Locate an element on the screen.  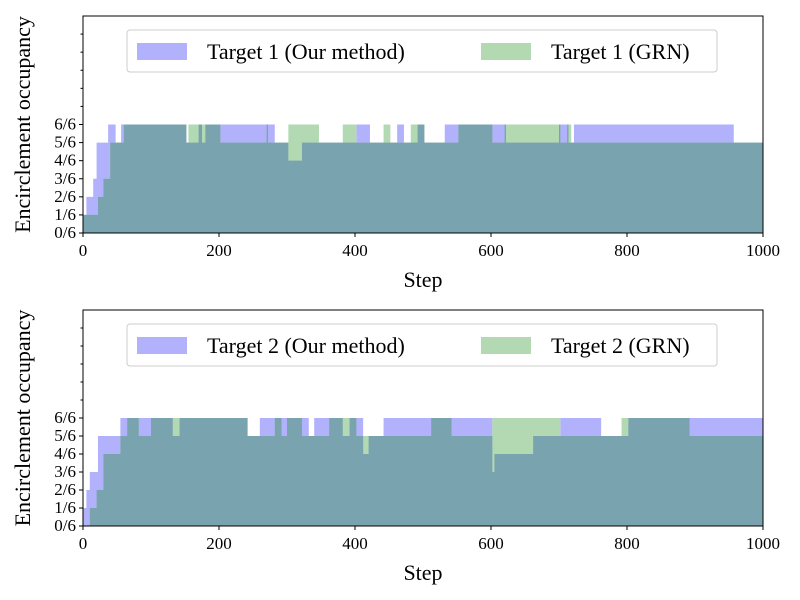
legend: Target 1 (Our method) Target 1 (GRN) is located at coordinates (422, 51).